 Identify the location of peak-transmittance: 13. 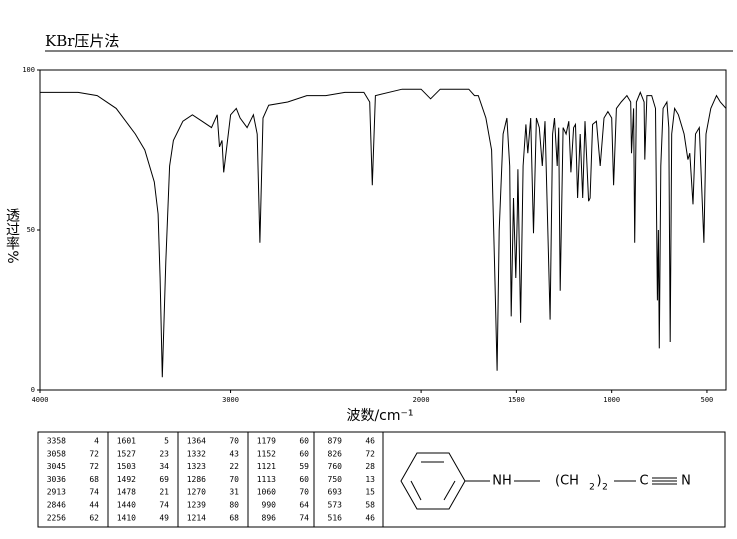
(370, 479).